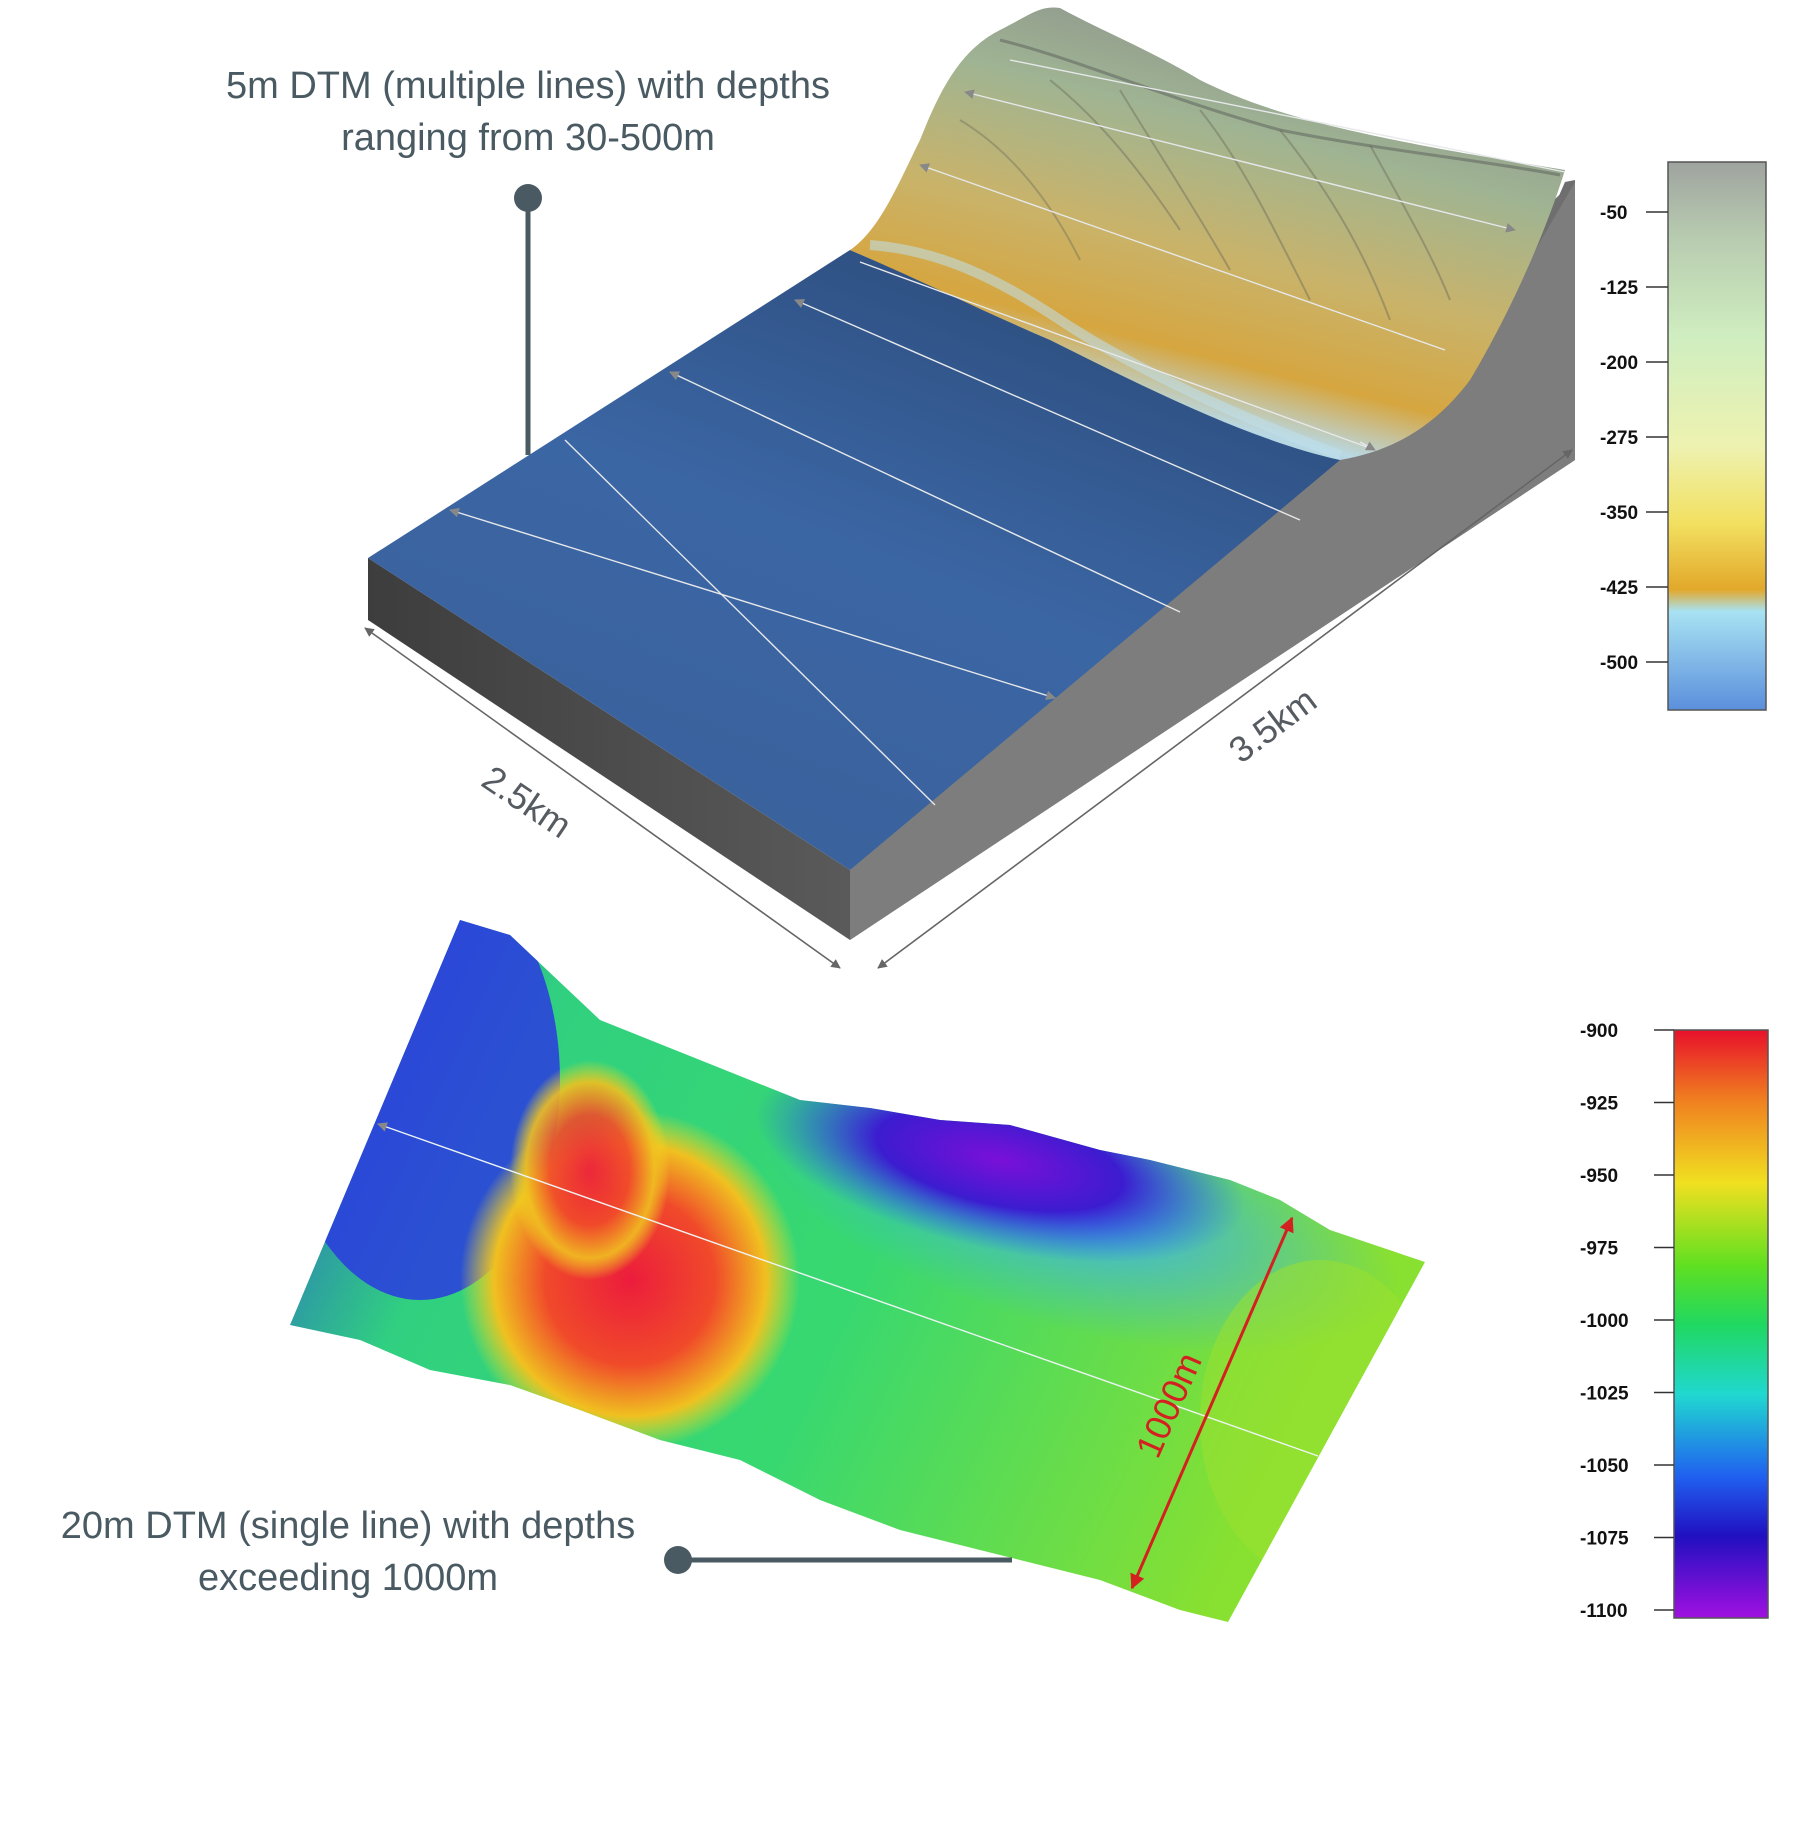 The height and width of the screenshot is (1832, 1800). I want to click on width-dimension-arrow, so click(602, 798).